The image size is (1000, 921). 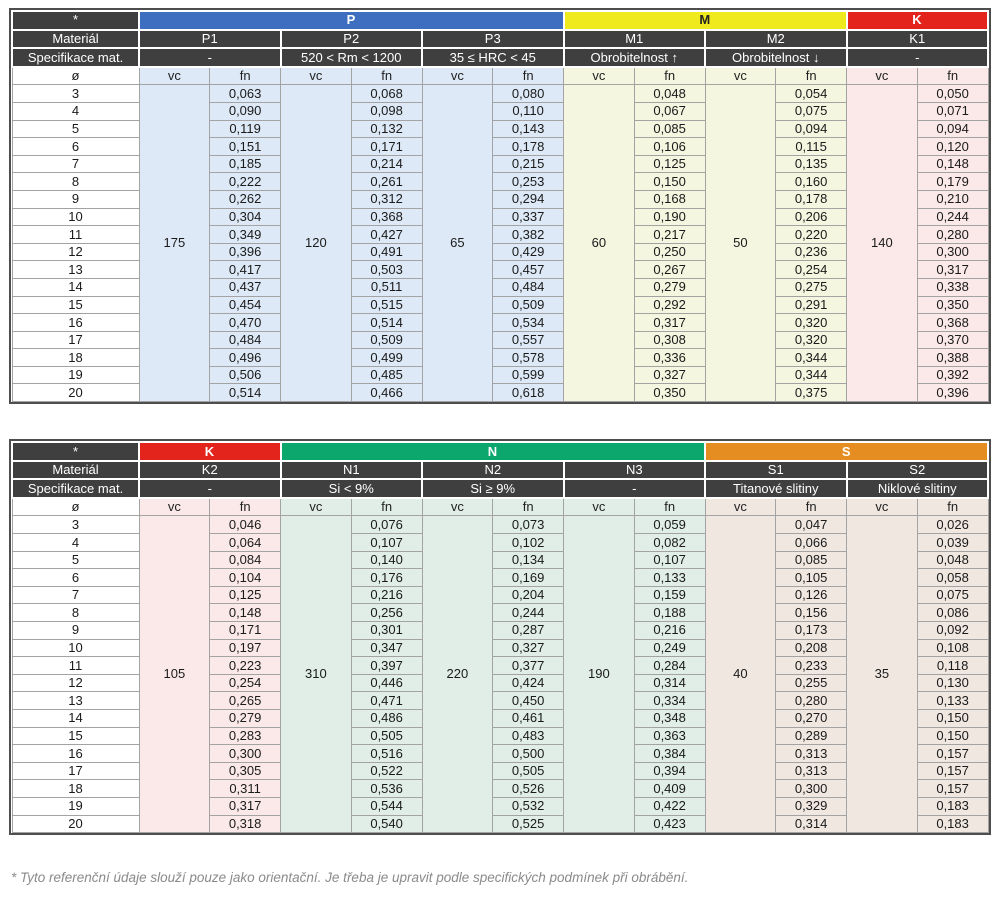 I want to click on fn-value-s2: 0,133, so click(x=952, y=700).